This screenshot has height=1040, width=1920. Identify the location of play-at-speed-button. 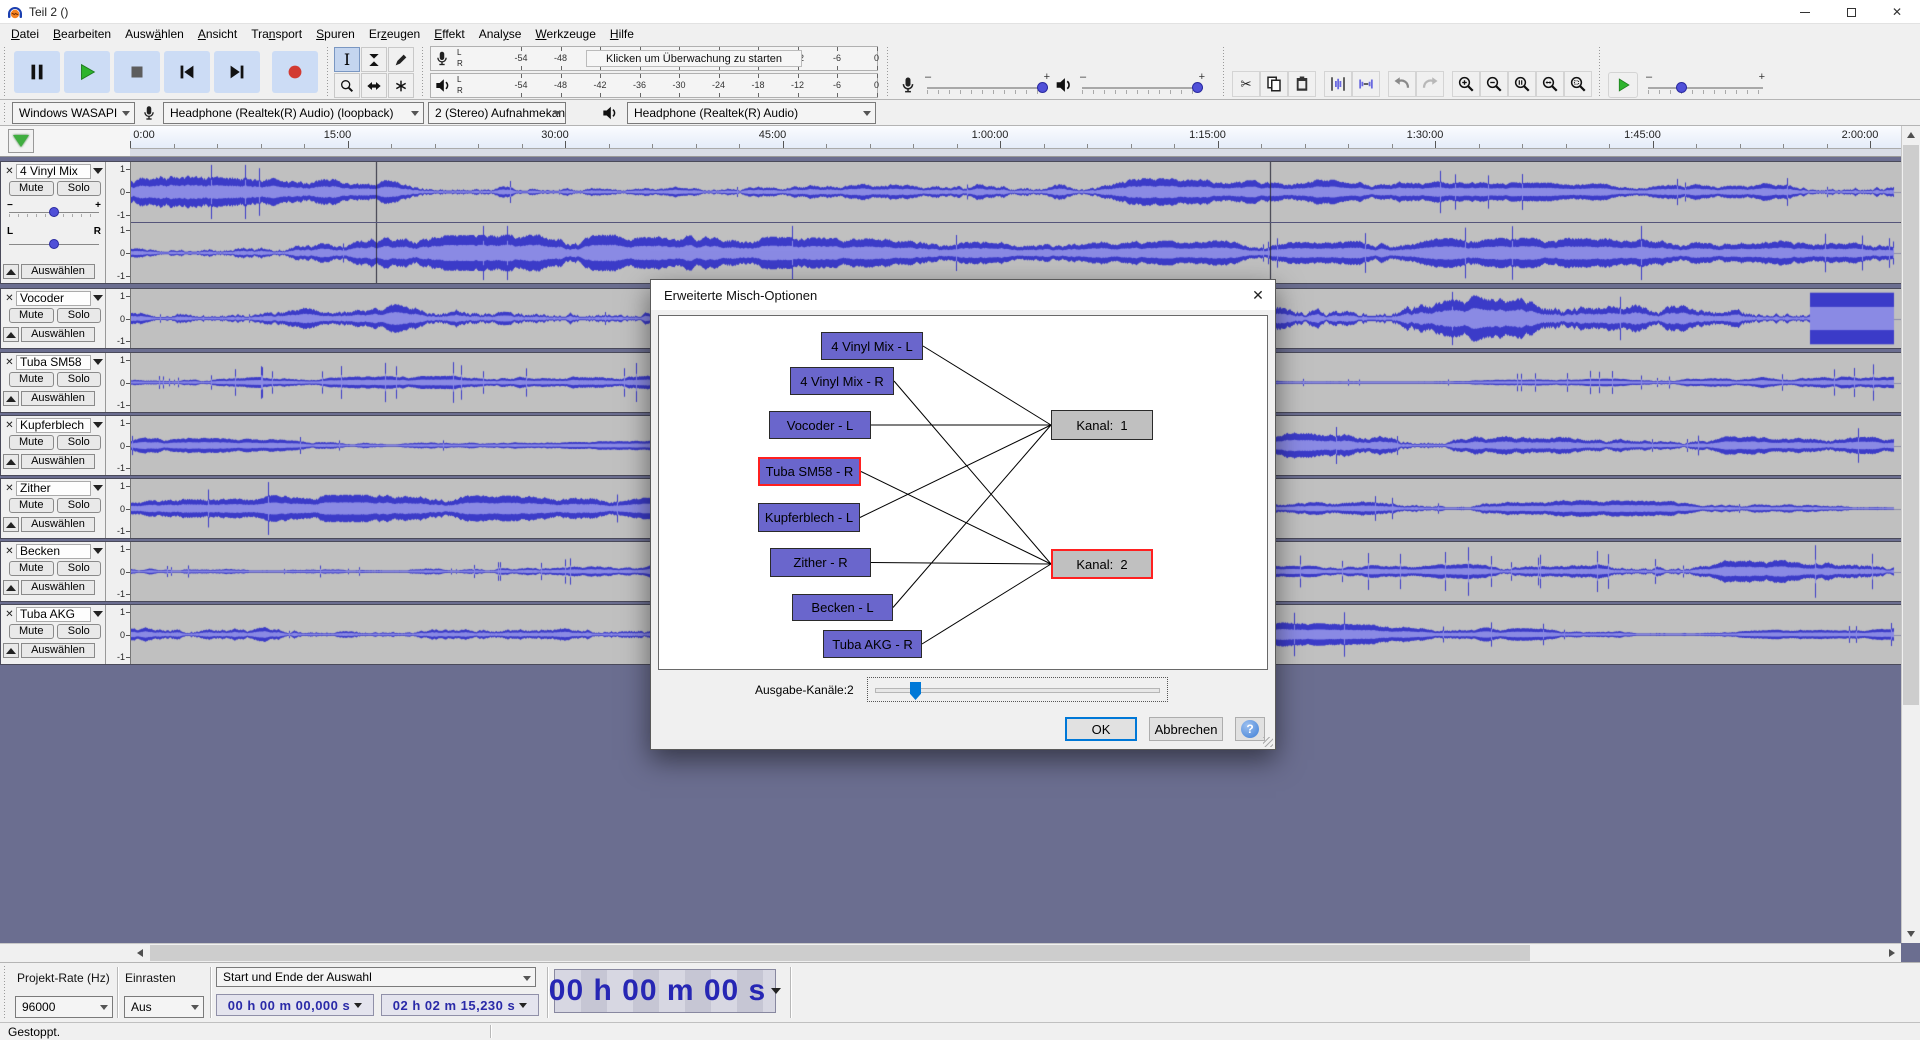
(1623, 85).